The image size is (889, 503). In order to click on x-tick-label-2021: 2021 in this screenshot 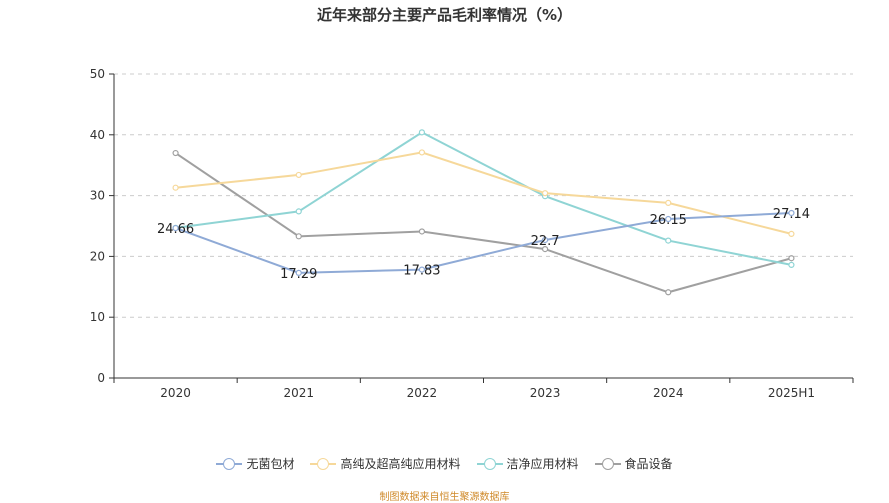, I will do `click(298, 393)`.